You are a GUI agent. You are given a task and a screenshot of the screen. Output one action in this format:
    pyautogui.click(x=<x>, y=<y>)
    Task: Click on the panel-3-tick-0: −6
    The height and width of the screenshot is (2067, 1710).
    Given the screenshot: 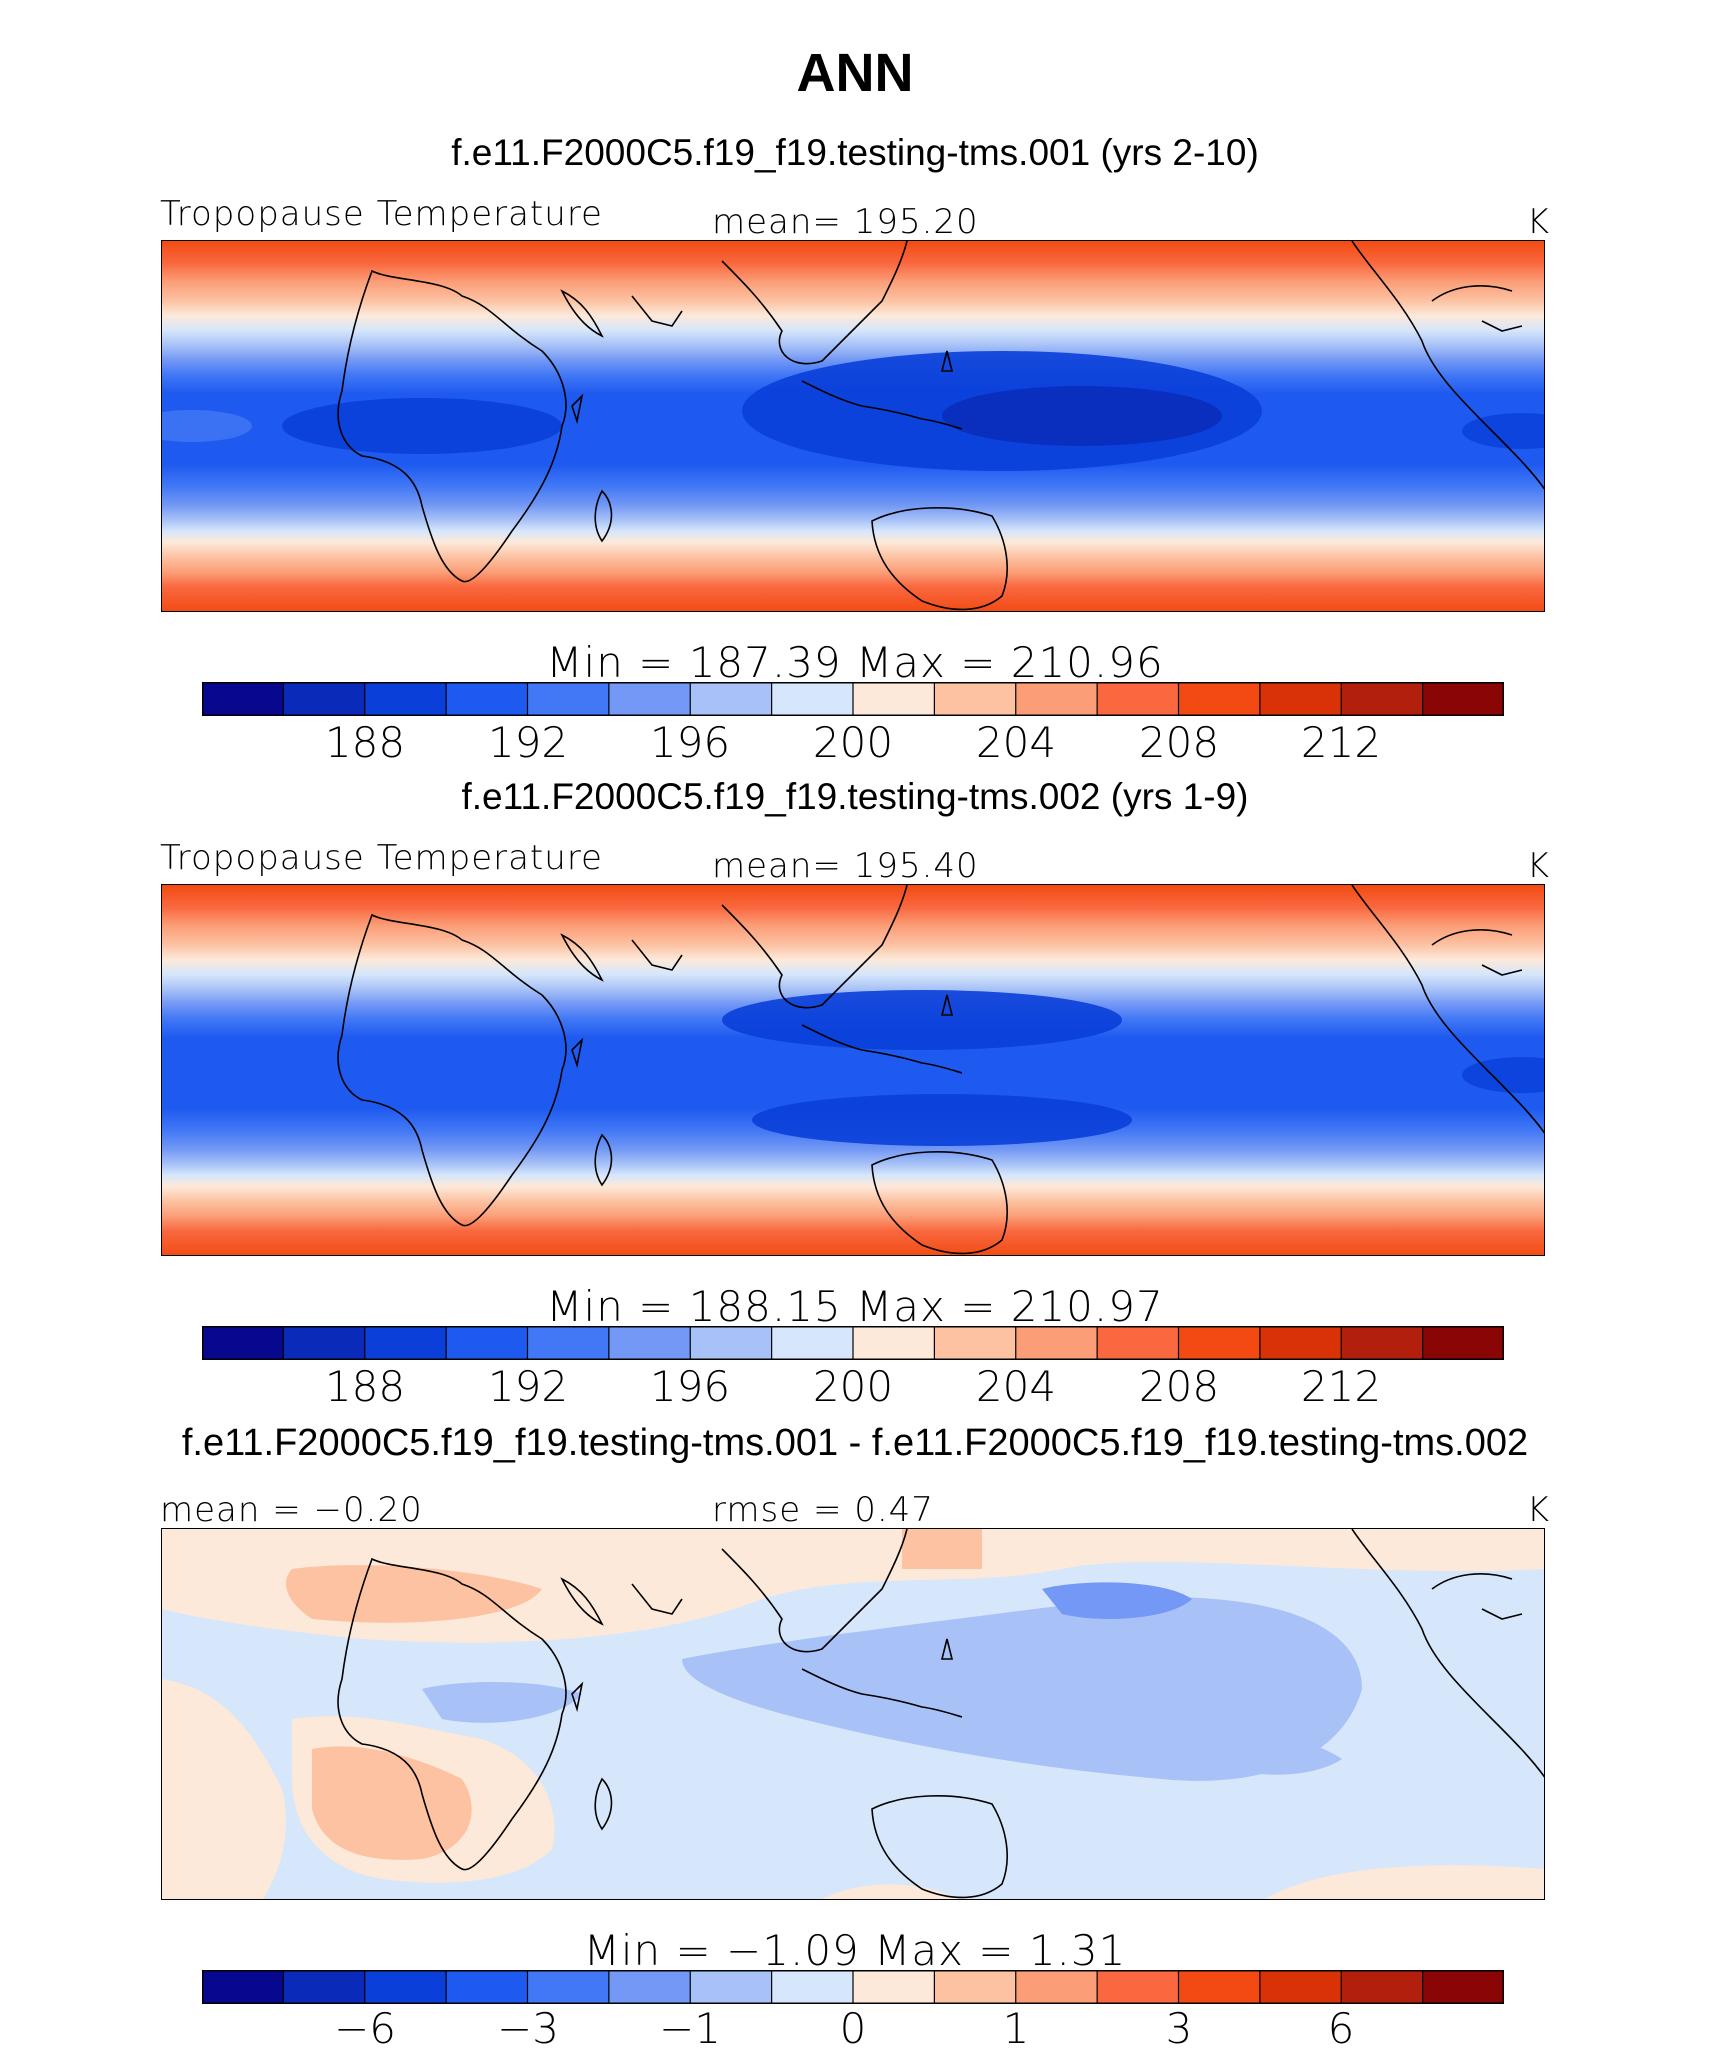 What is the action you would take?
    pyautogui.click(x=365, y=2028)
    